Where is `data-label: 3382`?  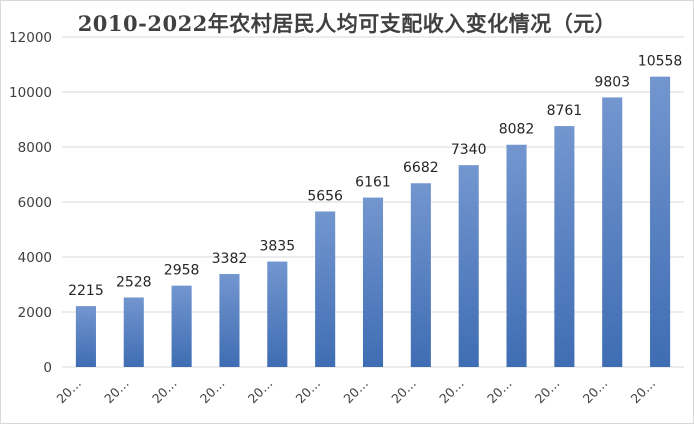 data-label: 3382 is located at coordinates (230, 259).